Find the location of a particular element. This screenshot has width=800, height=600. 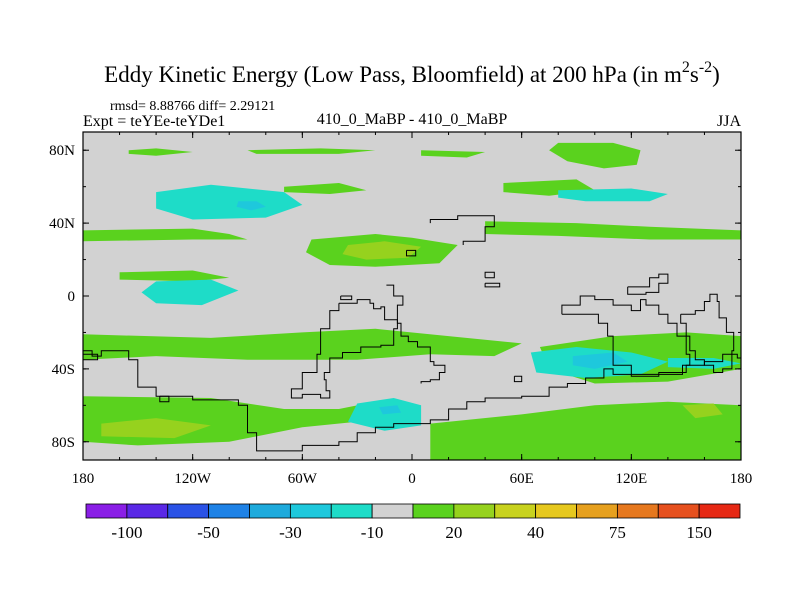

colorbar-label: 150 is located at coordinates (699, 532).